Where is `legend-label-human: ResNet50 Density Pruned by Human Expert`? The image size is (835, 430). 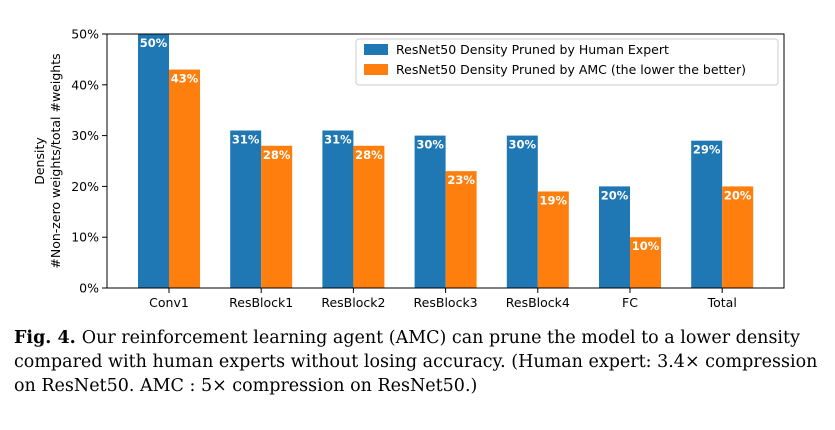 legend-label-human: ResNet50 Density Pruned by Human Expert is located at coordinates (532, 49).